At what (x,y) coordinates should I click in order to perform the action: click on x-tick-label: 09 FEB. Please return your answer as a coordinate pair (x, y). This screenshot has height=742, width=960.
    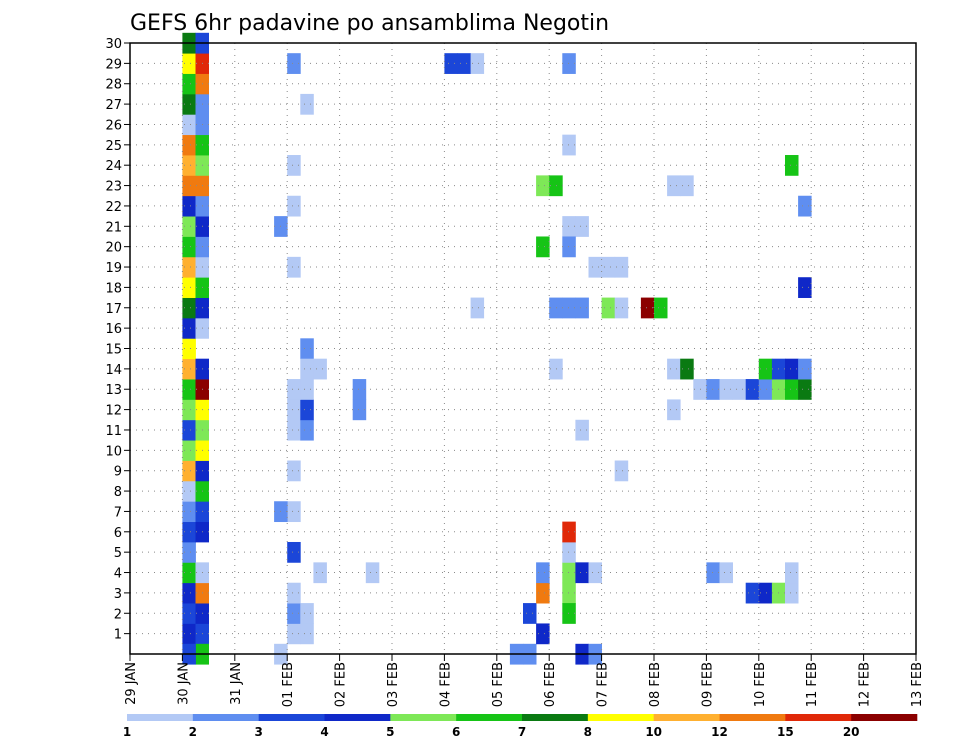
    Looking at the image, I should click on (707, 684).